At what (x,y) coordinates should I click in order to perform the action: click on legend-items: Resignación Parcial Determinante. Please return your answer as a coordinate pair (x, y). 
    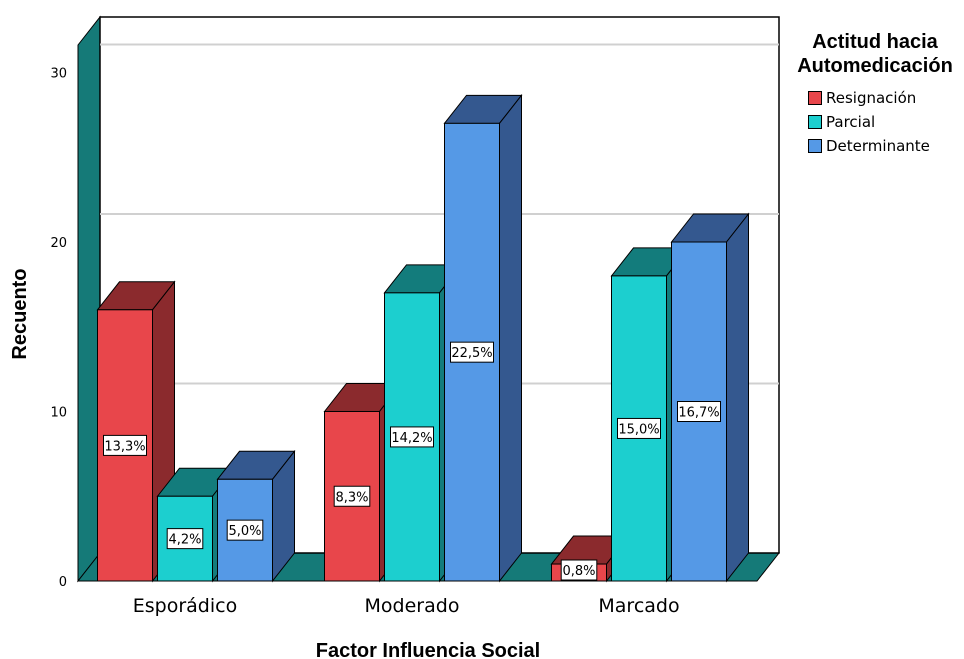
    Looking at the image, I should click on (875, 122).